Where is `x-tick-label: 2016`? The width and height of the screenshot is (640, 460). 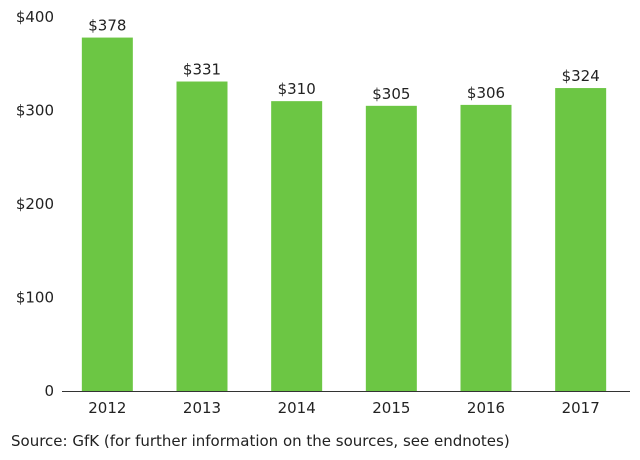 x-tick-label: 2016 is located at coordinates (486, 408).